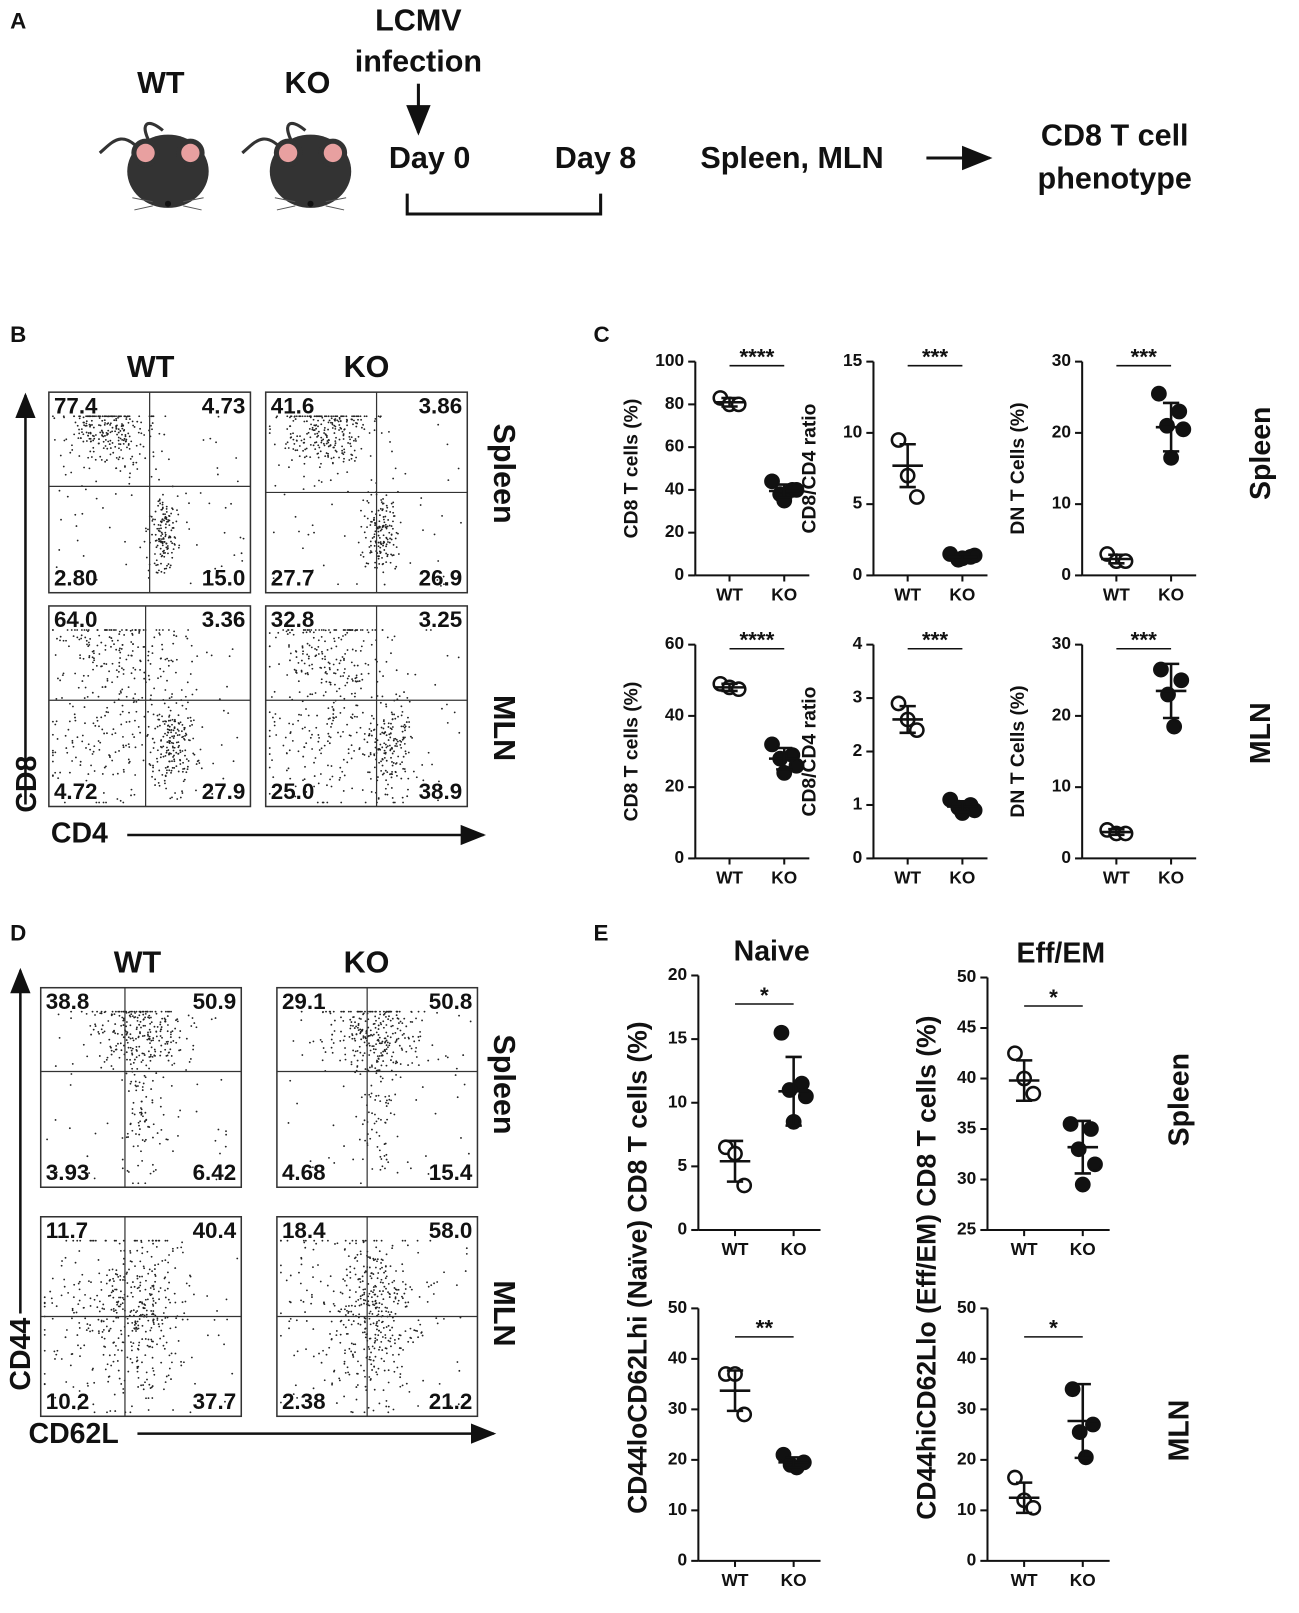  What do you see at coordinates (765, 1328) in the screenshot?
I see `significance-label: **` at bounding box center [765, 1328].